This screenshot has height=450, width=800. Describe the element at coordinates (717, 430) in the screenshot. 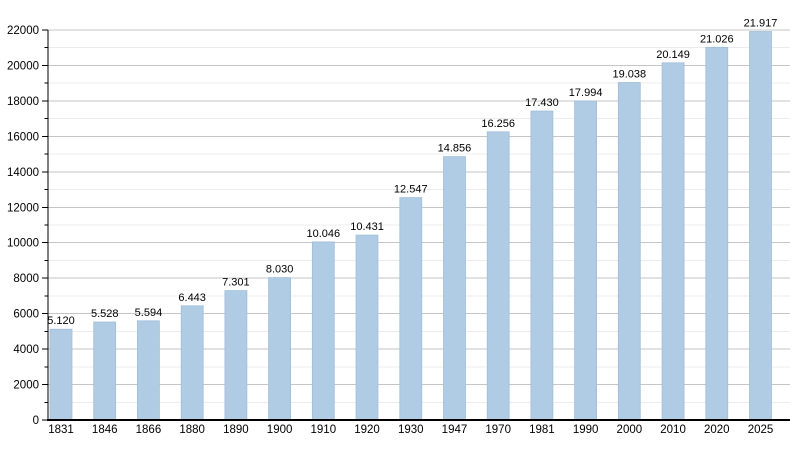

I see `x-tick-label: 2020` at that location.